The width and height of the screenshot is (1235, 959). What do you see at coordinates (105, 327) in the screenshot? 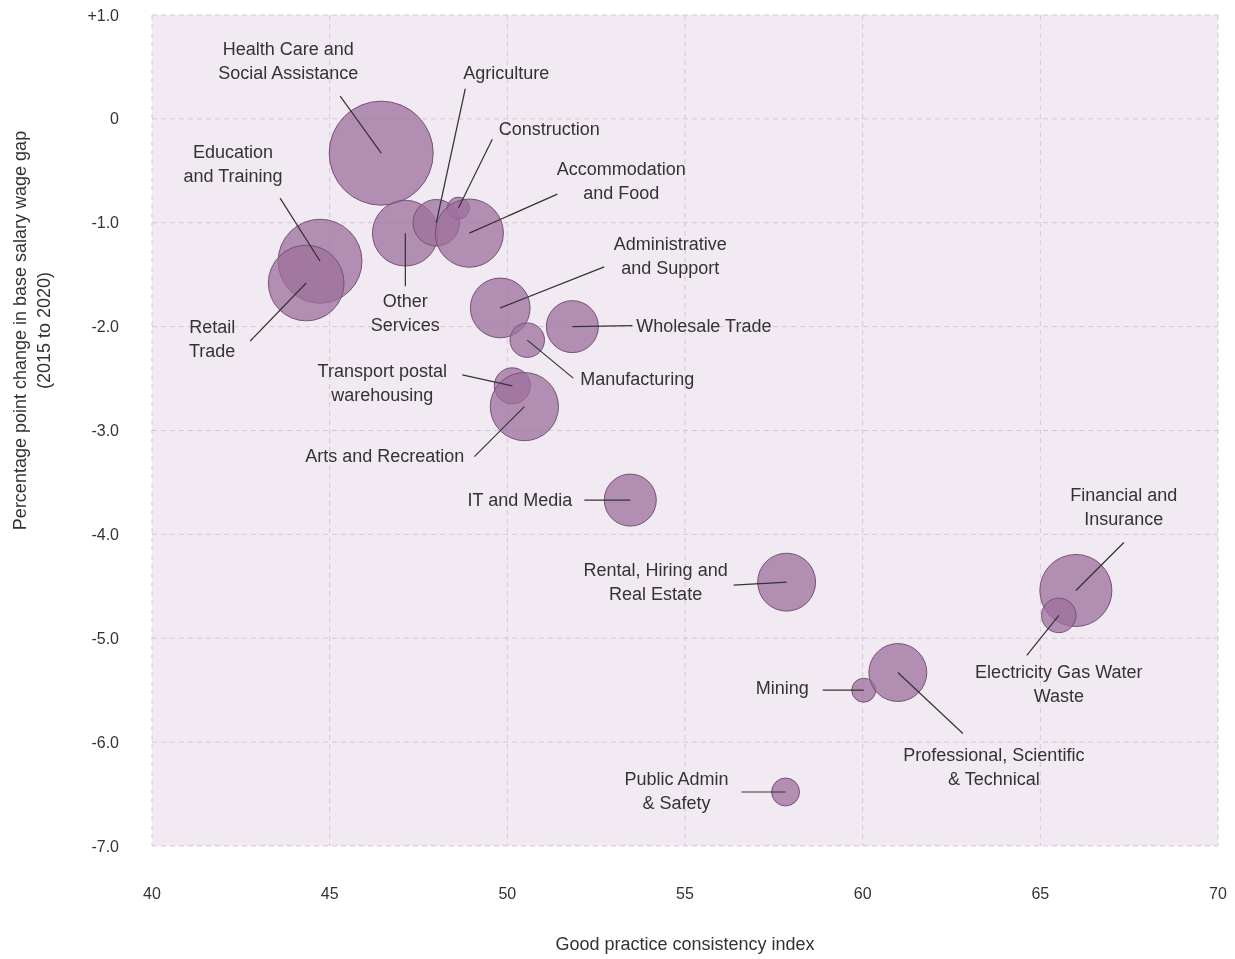
I see `y-tick-label: -2.0` at bounding box center [105, 327].